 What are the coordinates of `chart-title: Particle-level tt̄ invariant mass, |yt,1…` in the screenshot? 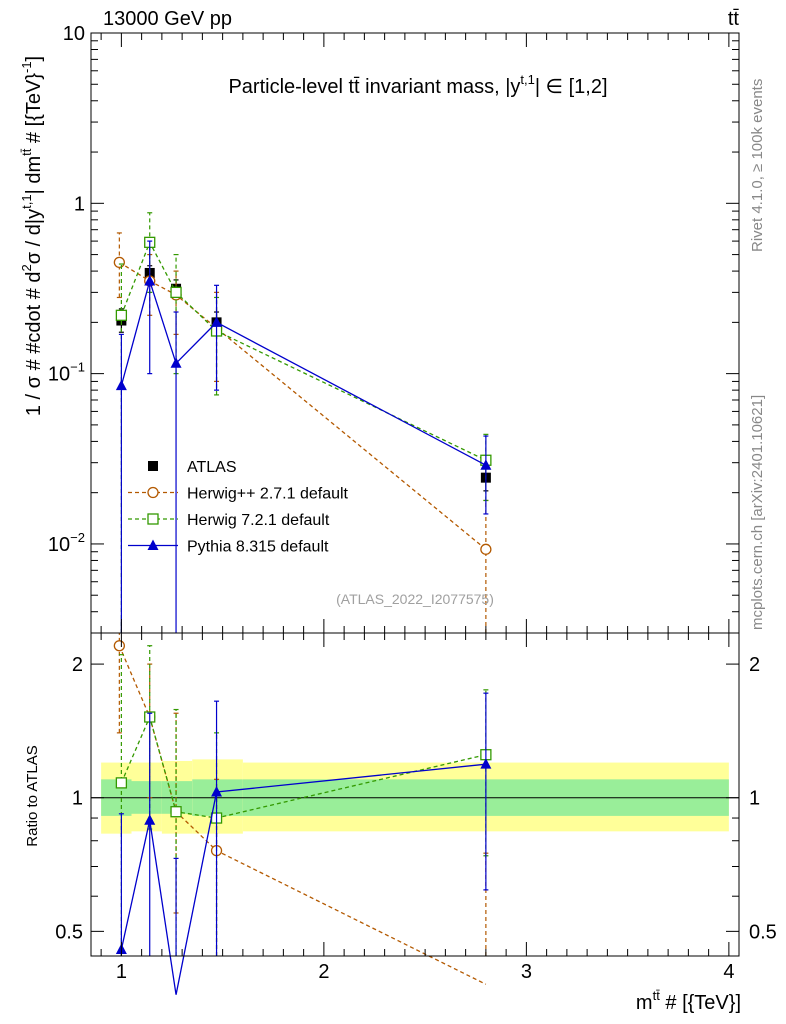 It's located at (417, 85).